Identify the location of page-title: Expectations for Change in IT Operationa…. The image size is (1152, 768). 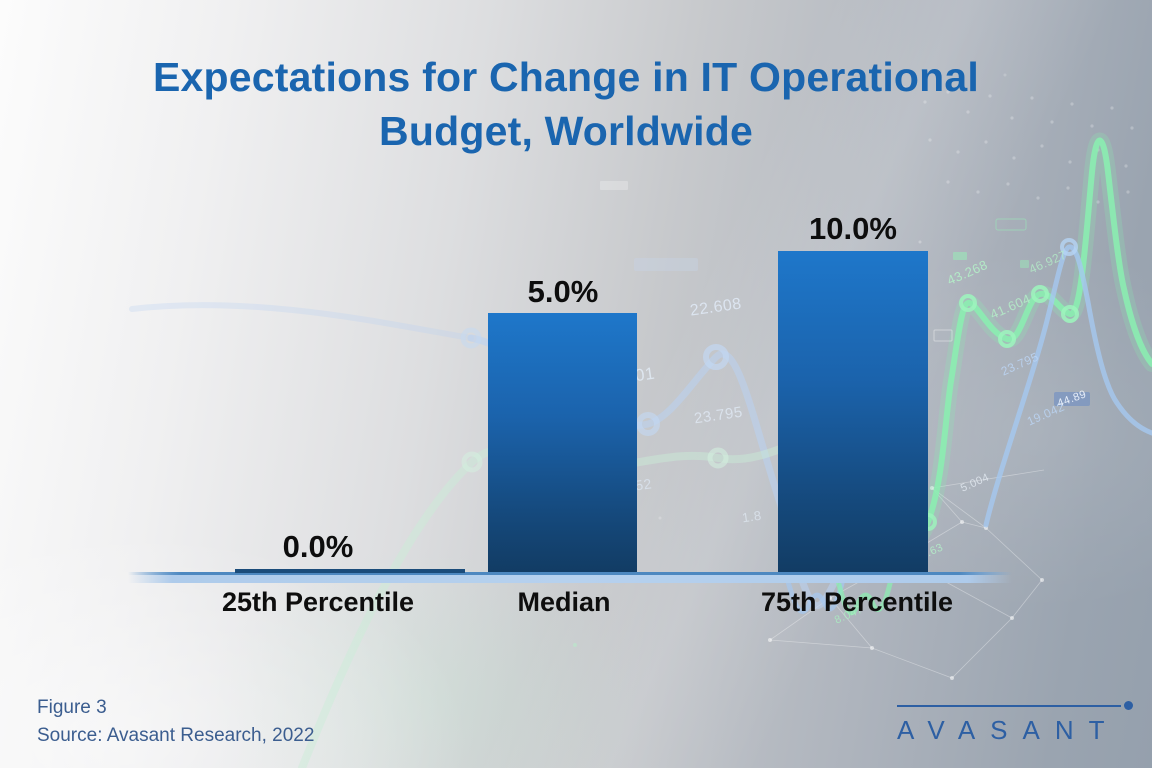
(566, 104).